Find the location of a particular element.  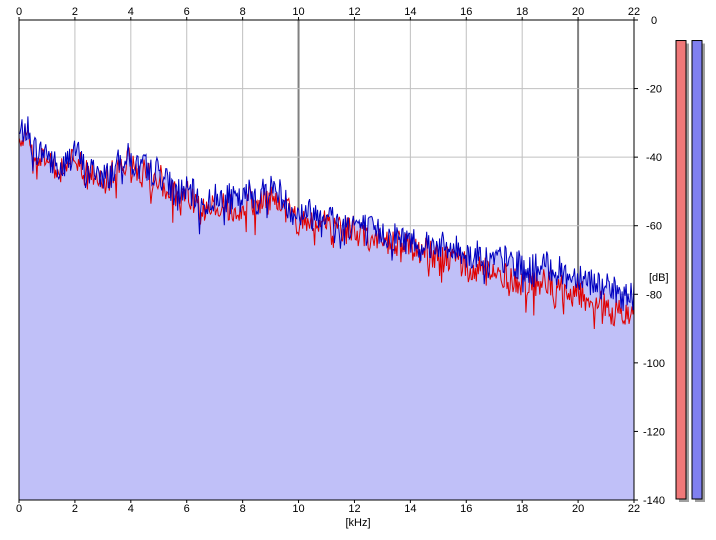

y-tick-label: -20 is located at coordinates (654, 90).